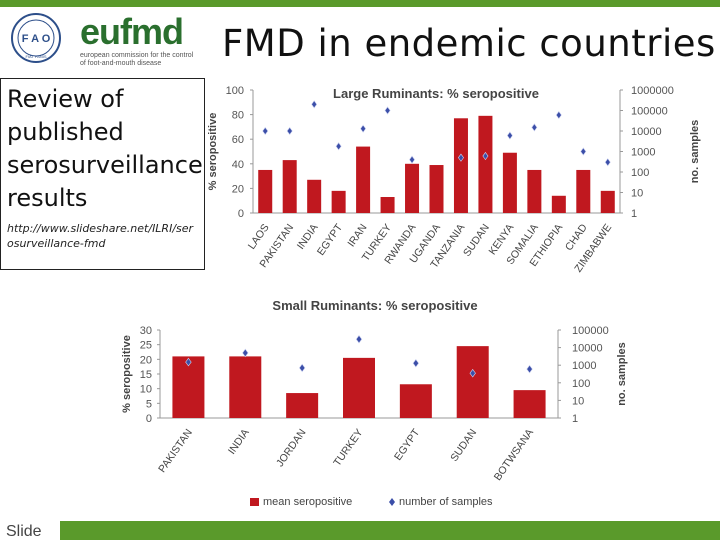  I want to click on y-tick-label: 25, so click(146, 346).